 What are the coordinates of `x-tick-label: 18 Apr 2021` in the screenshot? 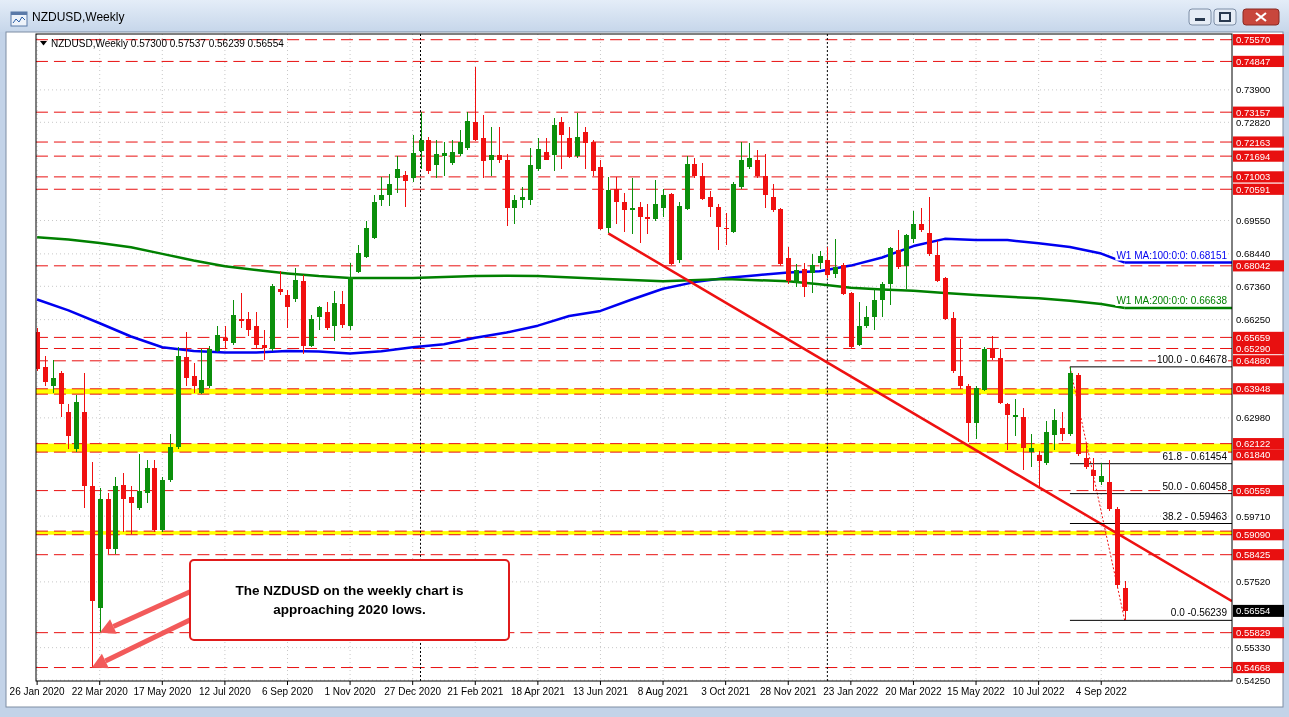 It's located at (538, 691).